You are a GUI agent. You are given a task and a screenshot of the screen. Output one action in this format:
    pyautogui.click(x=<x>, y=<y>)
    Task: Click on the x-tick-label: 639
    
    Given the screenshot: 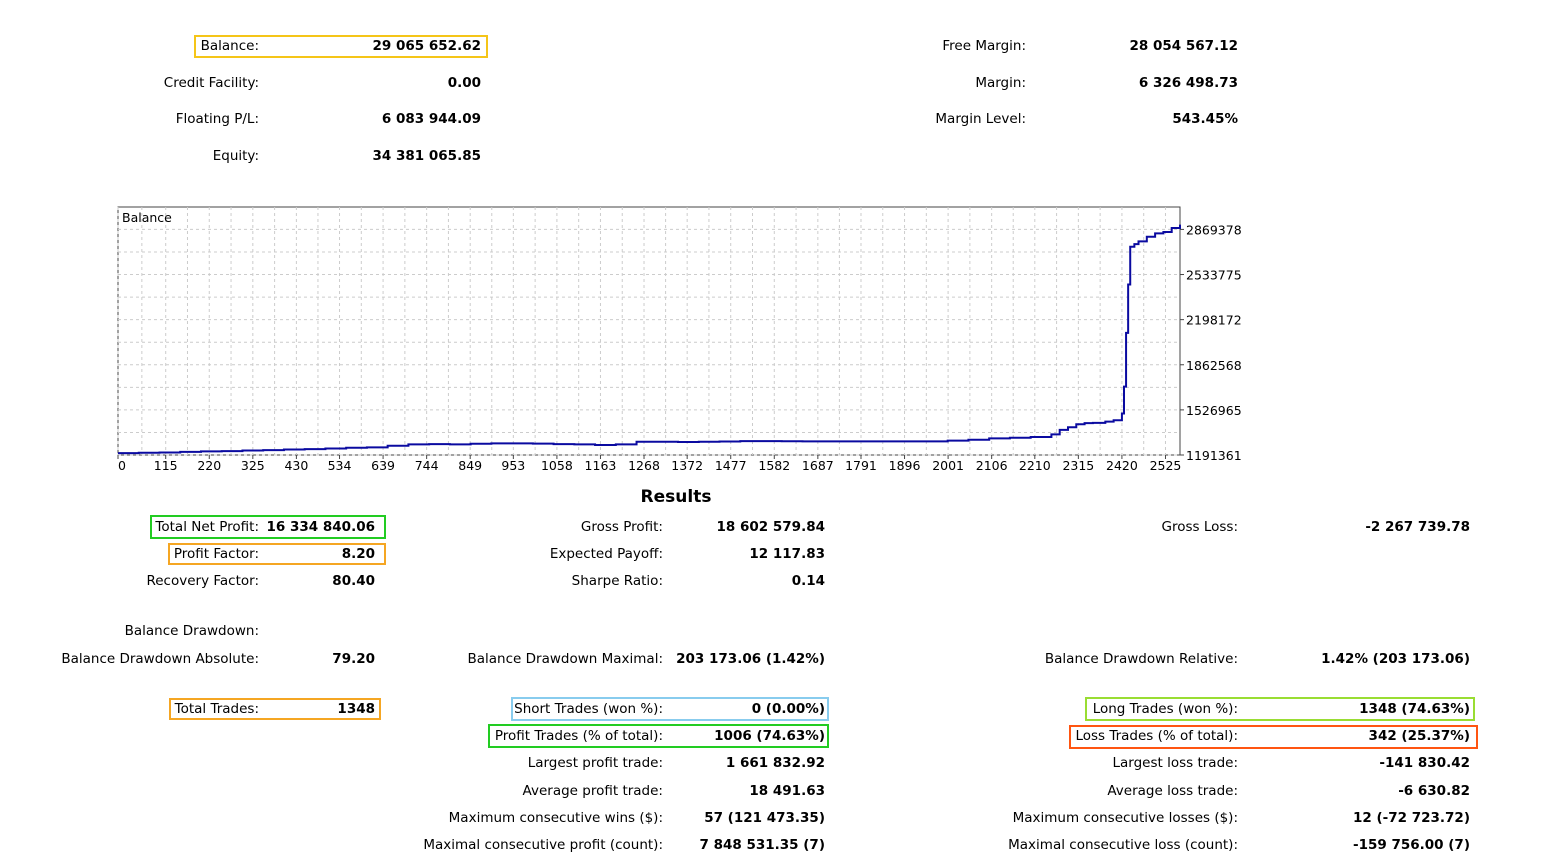 What is the action you would take?
    pyautogui.click(x=383, y=465)
    